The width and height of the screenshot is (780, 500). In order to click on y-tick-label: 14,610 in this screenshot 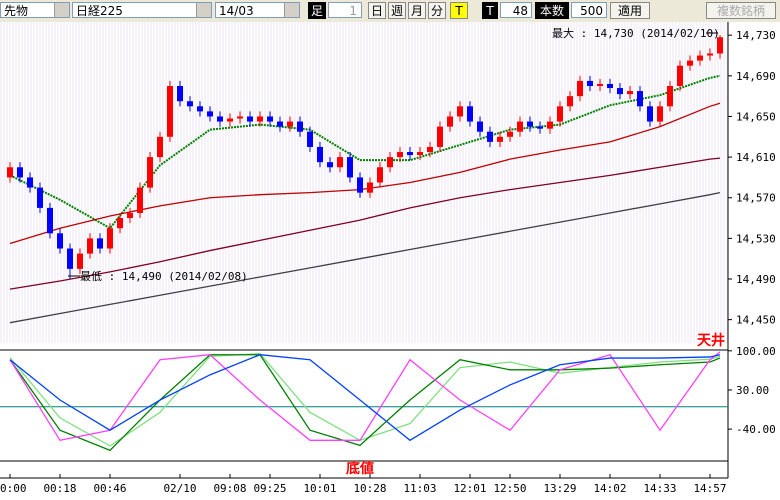, I will do `click(756, 157)`.